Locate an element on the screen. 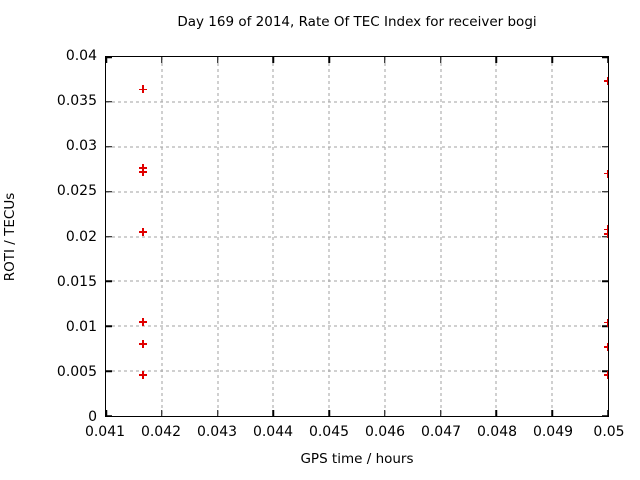 This screenshot has height=480, width=640. x-tick-label: 0.041 is located at coordinates (105, 432).